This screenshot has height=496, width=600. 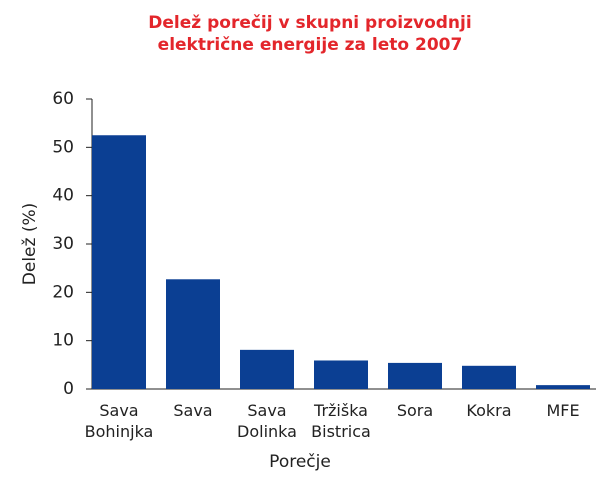 What do you see at coordinates (63, 147) in the screenshot?
I see `y-tick-label: 50` at bounding box center [63, 147].